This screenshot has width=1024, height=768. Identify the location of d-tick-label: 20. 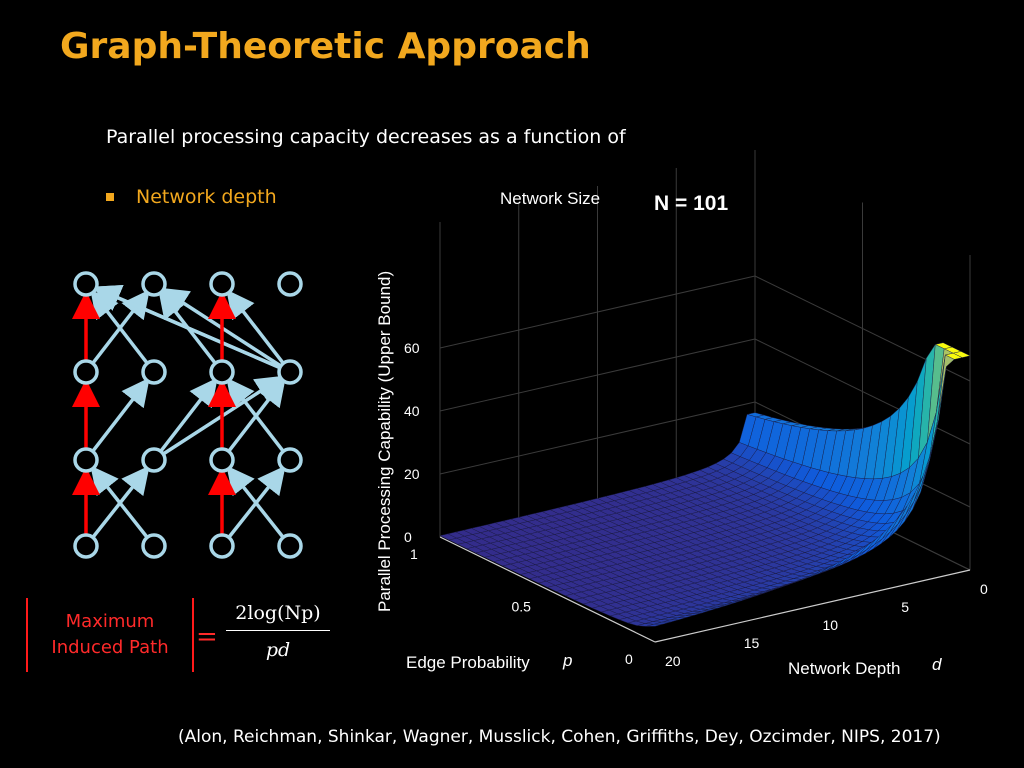
(673, 661).